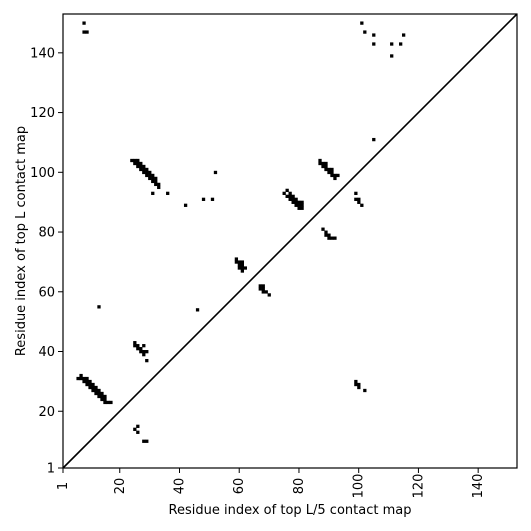 This screenshot has width=531, height=531. Describe the element at coordinates (63, 486) in the screenshot. I see `x-tick-label: 1` at that location.